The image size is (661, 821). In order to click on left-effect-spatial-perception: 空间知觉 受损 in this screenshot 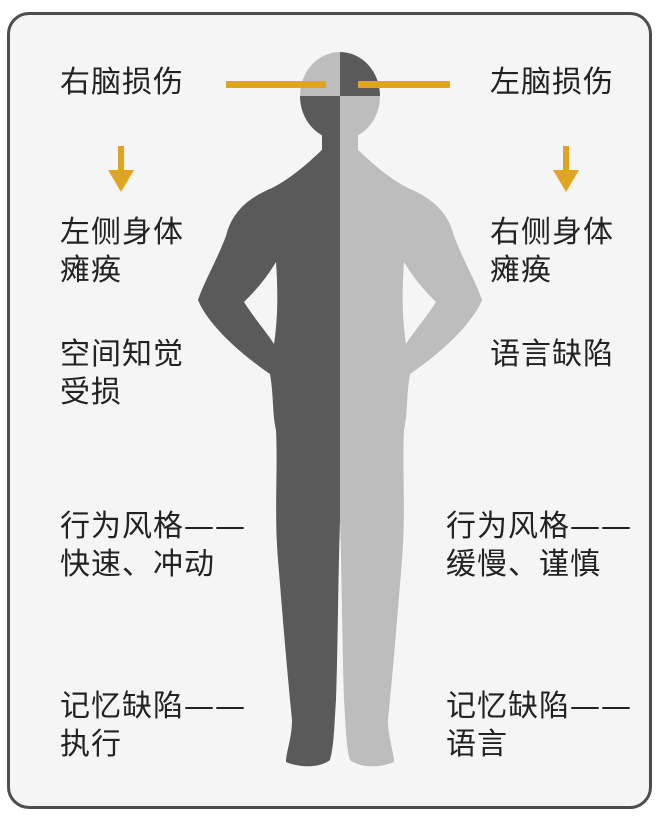, I will do `click(122, 373)`.